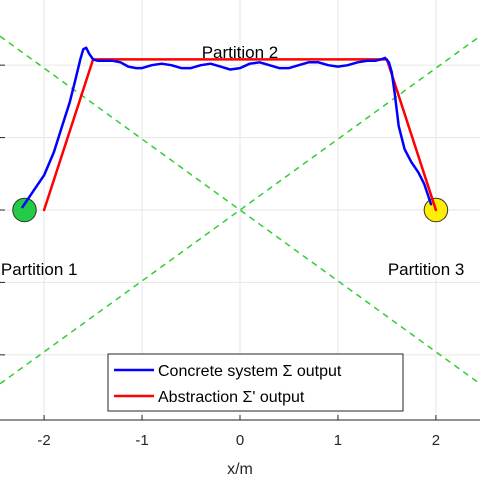 The width and height of the screenshot is (480, 480). I want to click on x-tick-label-0: -2, so click(43, 440).